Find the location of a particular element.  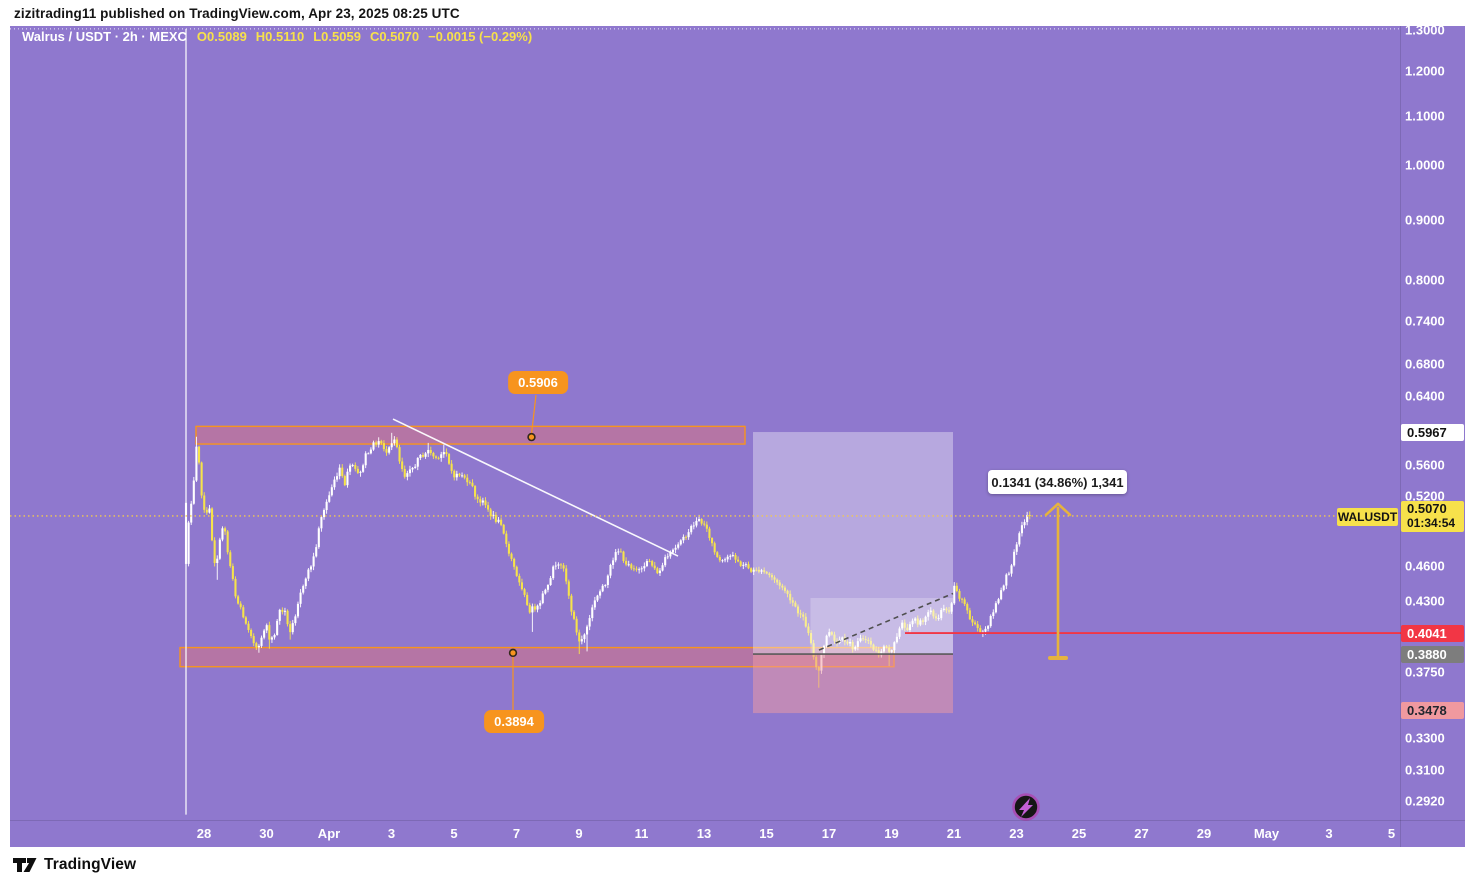

time-tick: 17 is located at coordinates (829, 833).